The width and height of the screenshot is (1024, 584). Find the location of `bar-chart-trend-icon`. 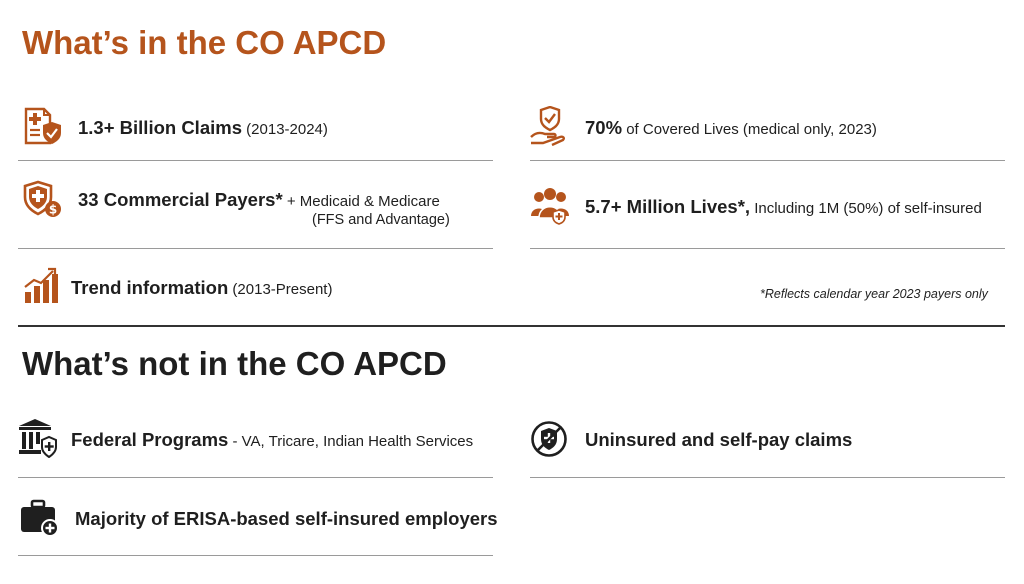

bar-chart-trend-icon is located at coordinates (42, 286).